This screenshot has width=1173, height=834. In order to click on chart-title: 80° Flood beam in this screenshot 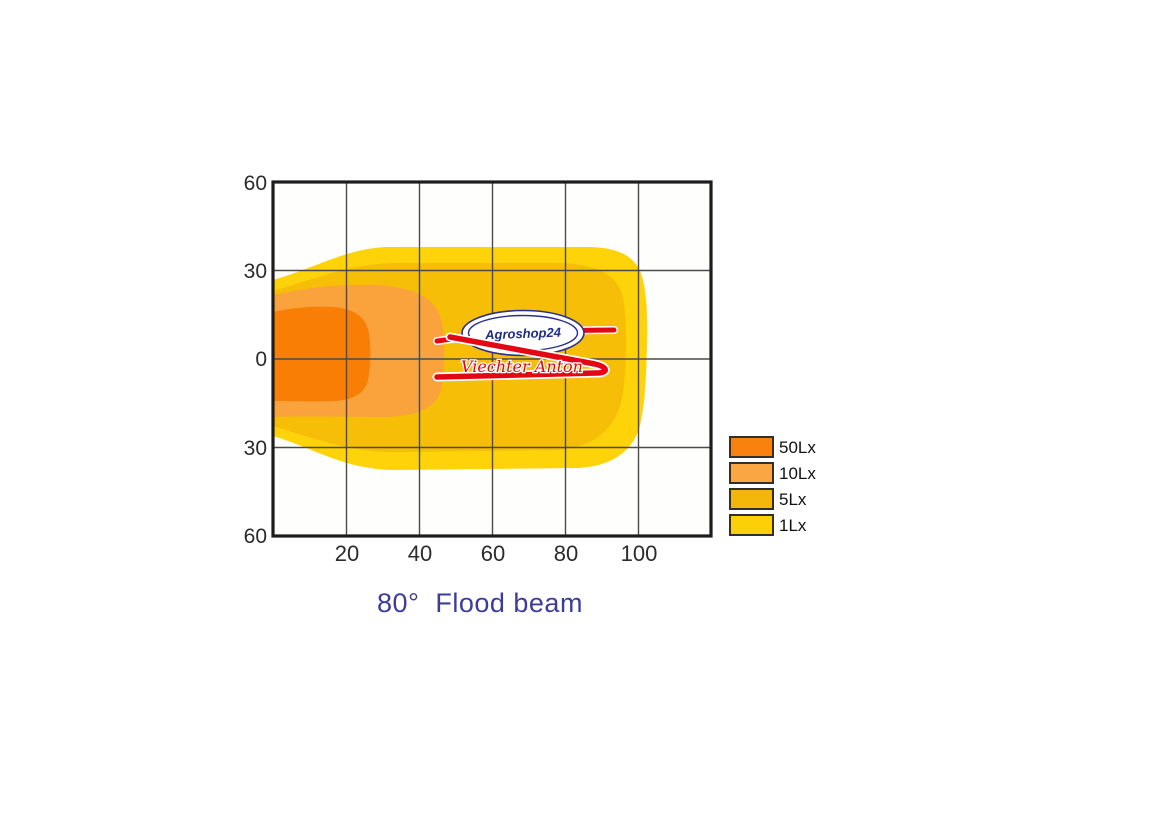, I will do `click(480, 603)`.